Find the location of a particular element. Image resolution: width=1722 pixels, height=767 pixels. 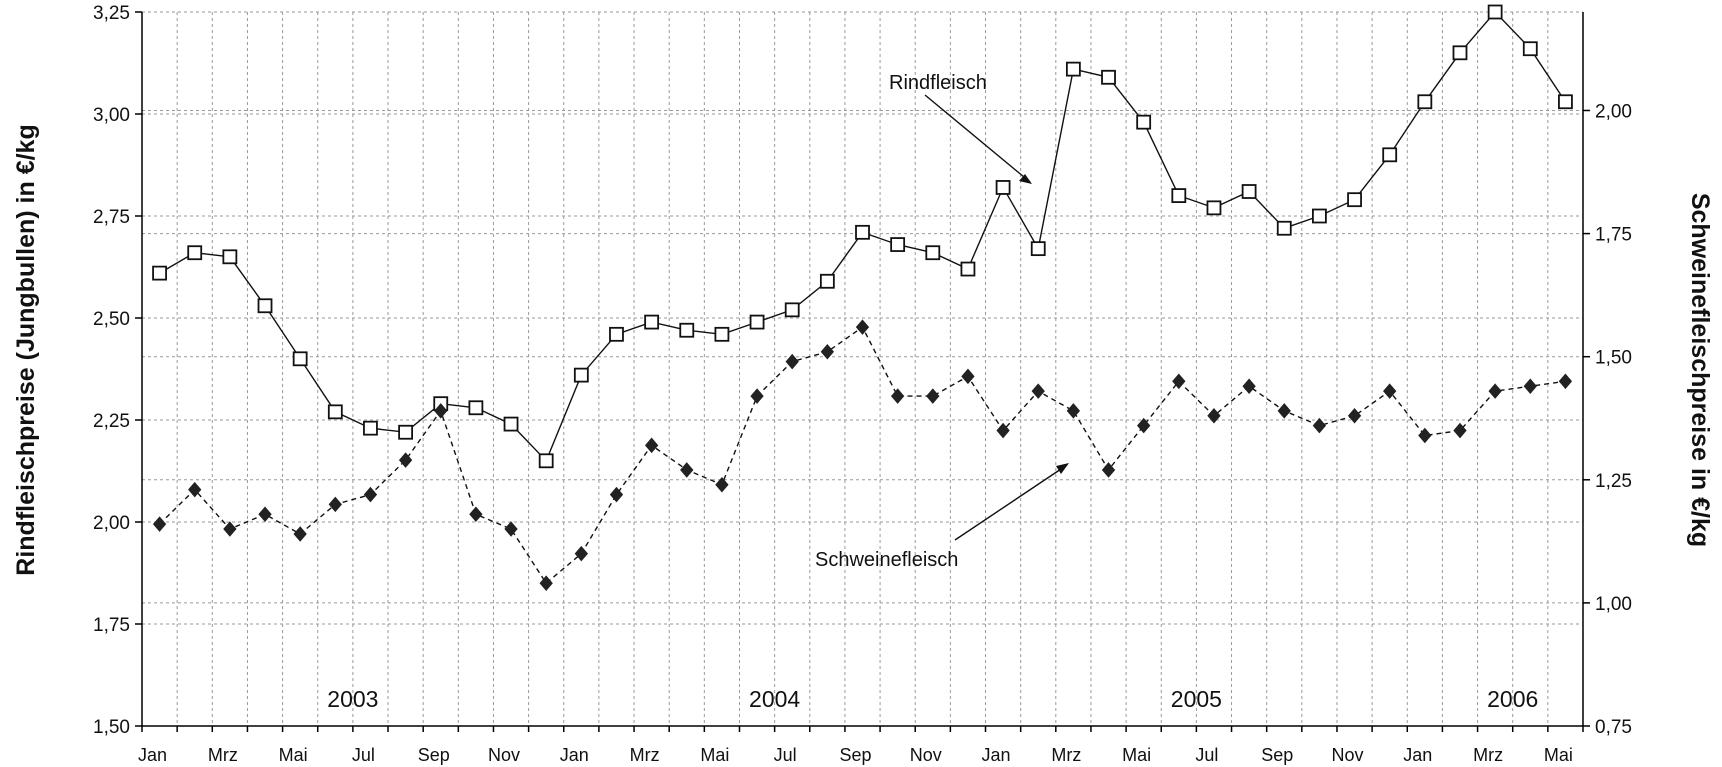

annotation-schweinefleisch: Schweinefleisch is located at coordinates (886, 560).